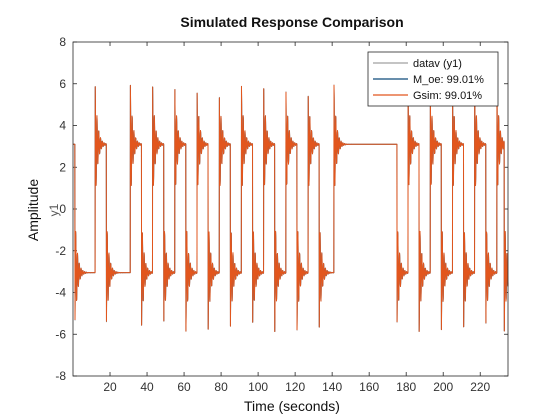  Describe the element at coordinates (291, 22) in the screenshot. I see `chart-title: Simulated Response Comparison` at that location.